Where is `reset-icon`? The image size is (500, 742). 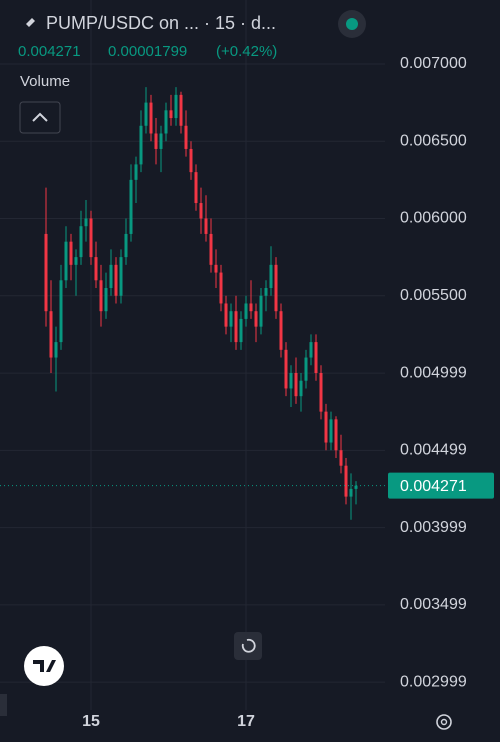
reset-icon is located at coordinates (248, 645).